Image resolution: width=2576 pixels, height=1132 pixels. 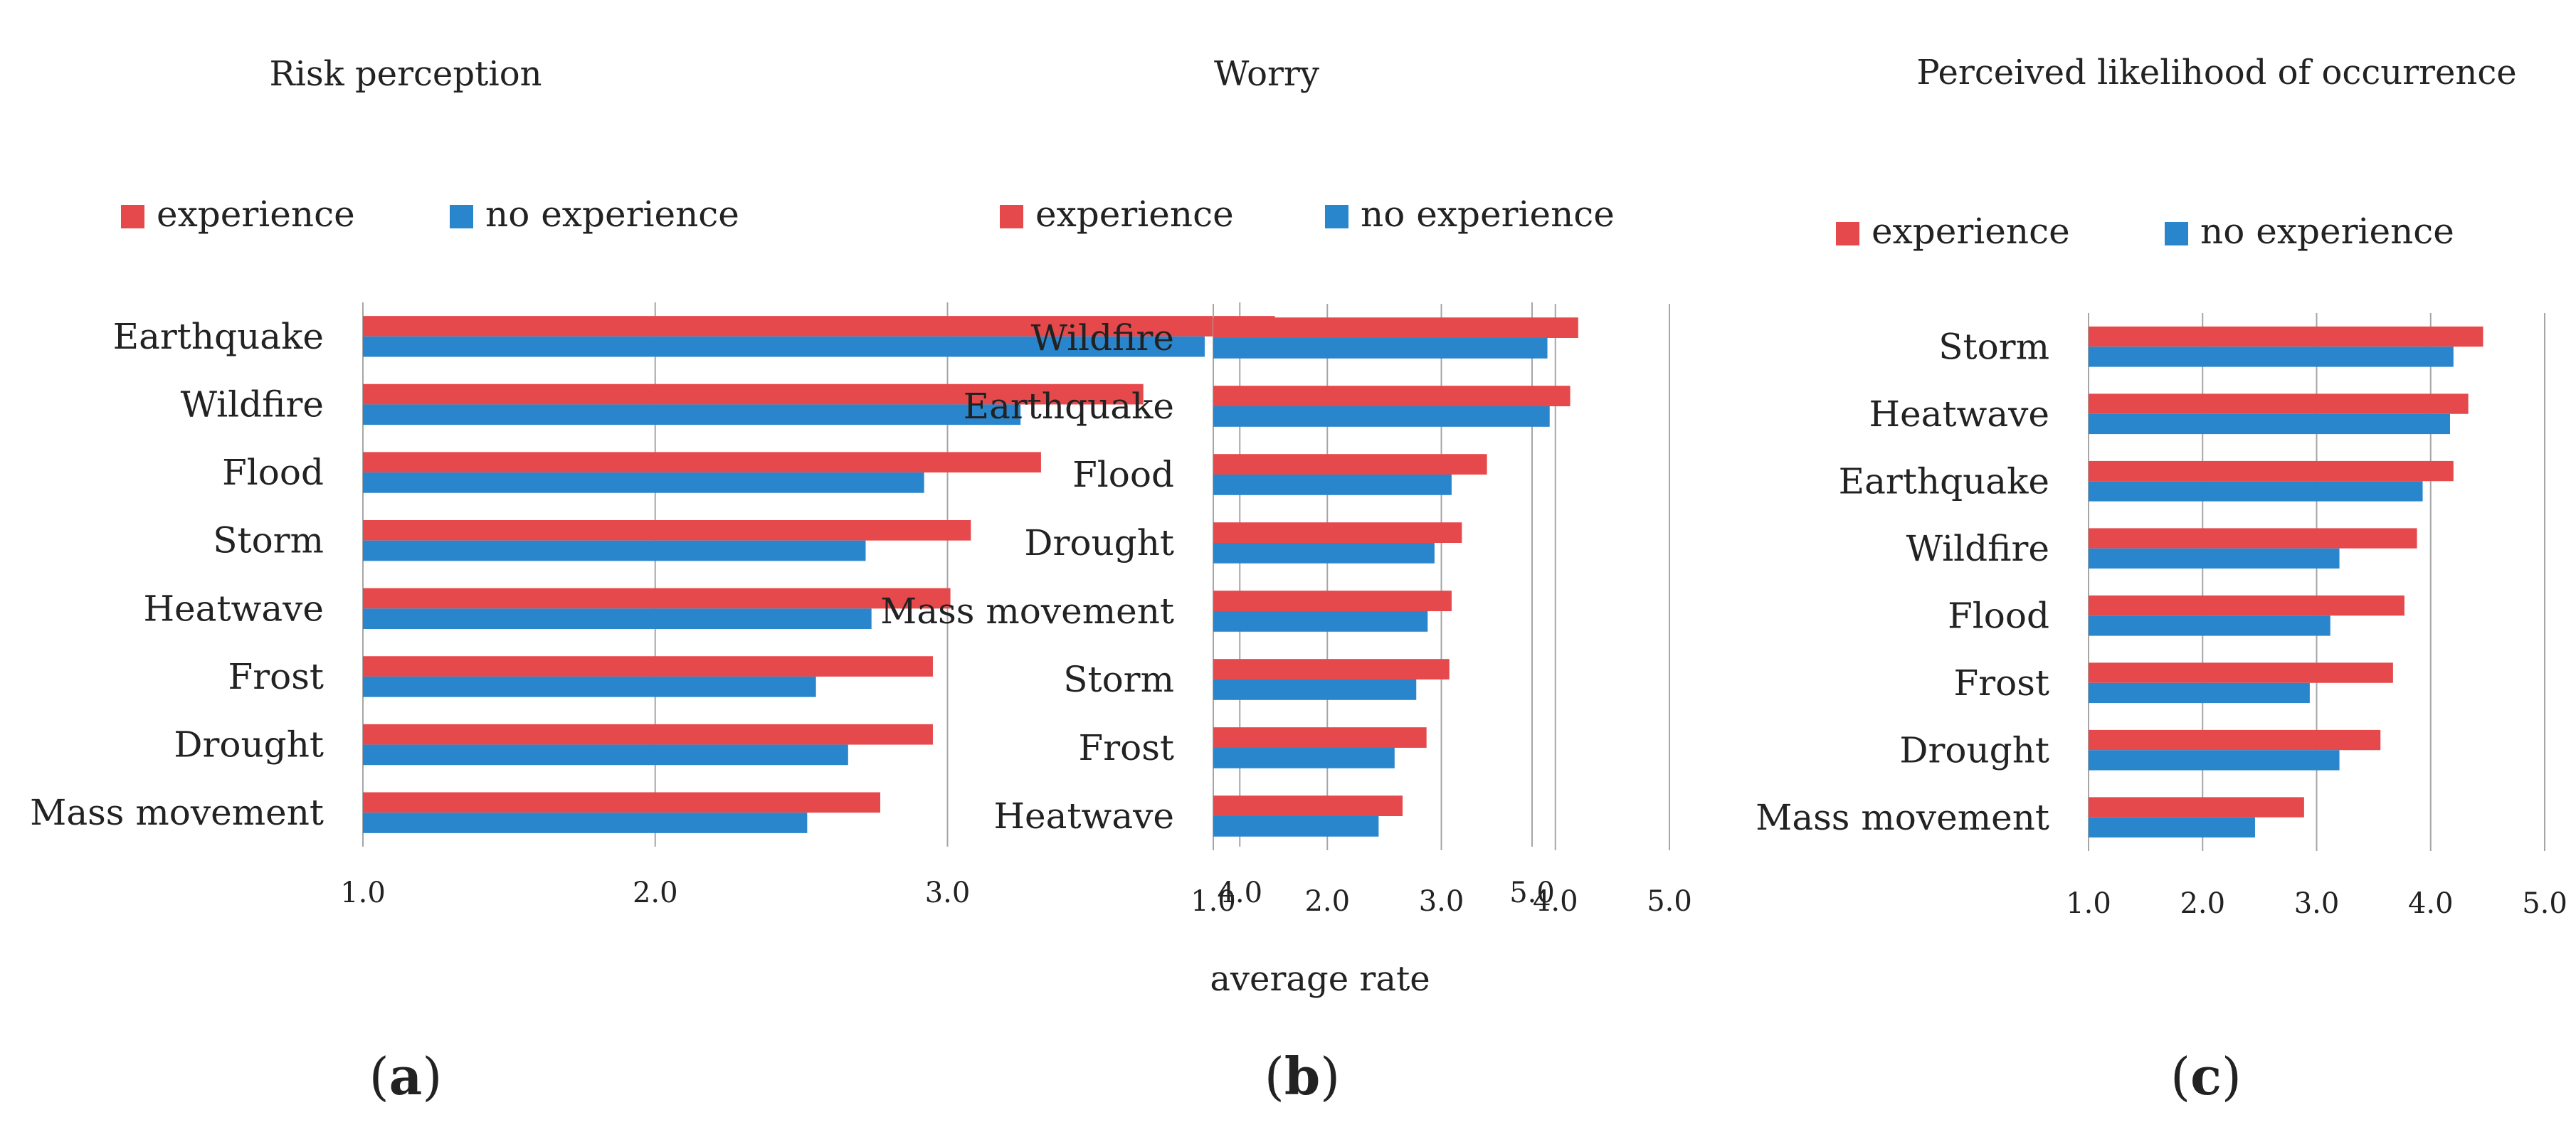 I want to click on panel-label: (c), so click(x=2206, y=1076).